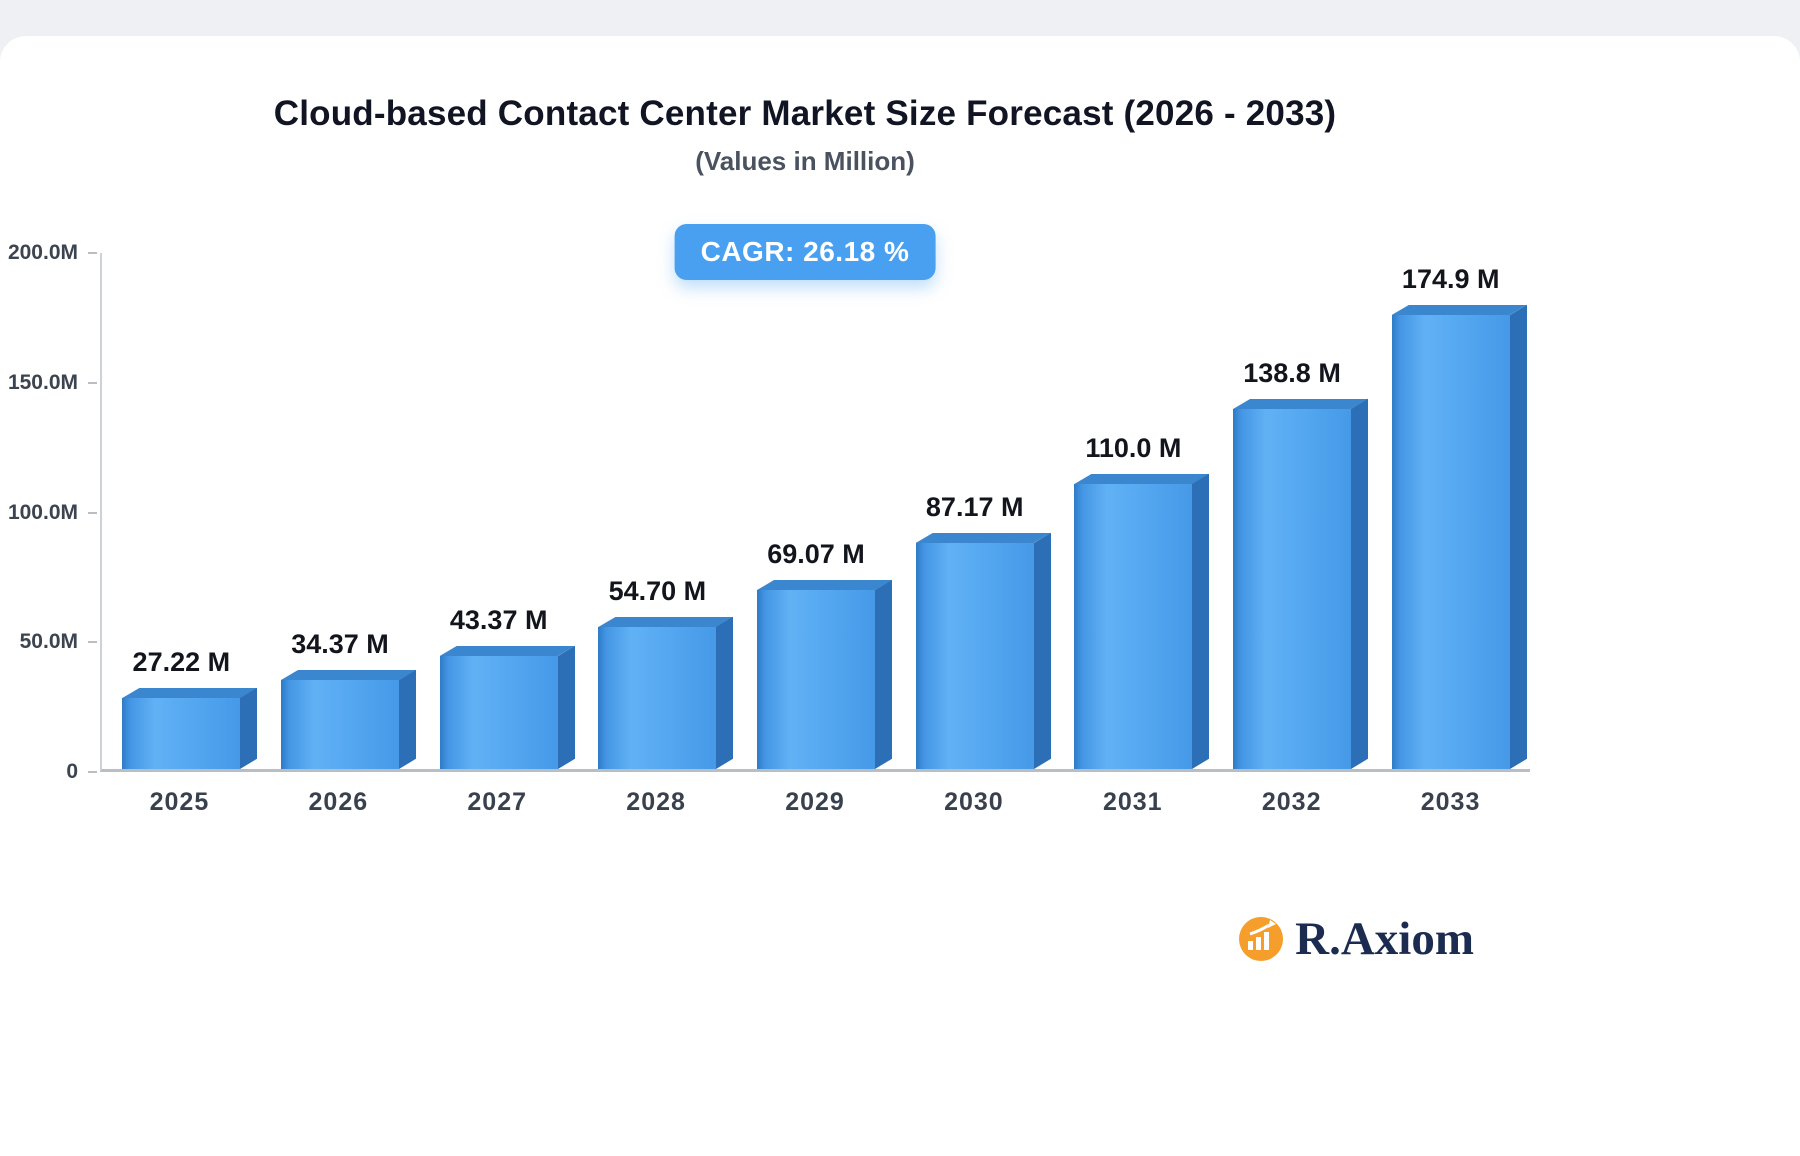 This screenshot has width=1800, height=1156. I want to click on bar-column: 138.8 M, so click(1292, 511).